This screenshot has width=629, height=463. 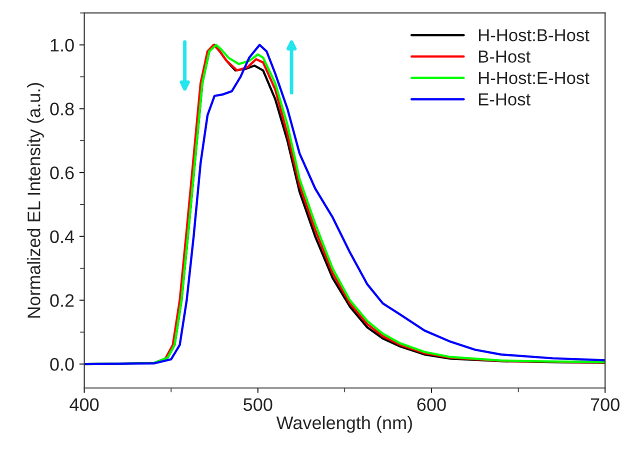 I want to click on x-tick-label: 600, so click(x=431, y=404).